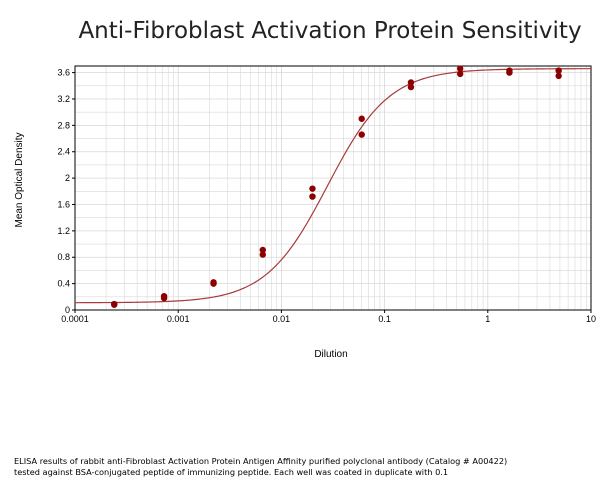 The width and height of the screenshot is (600, 489). Describe the element at coordinates (63, 73) in the screenshot. I see `y-tick-label: 3.6` at that location.